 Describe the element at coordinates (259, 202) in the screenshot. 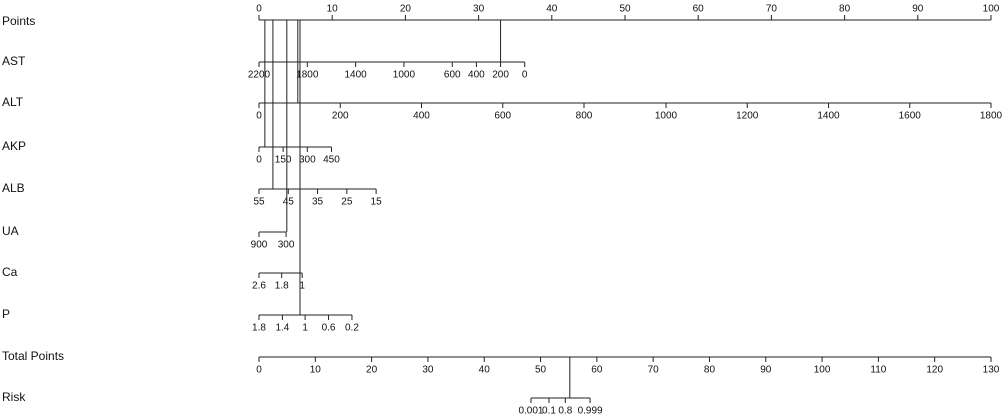

I see `tick-label: 55` at that location.